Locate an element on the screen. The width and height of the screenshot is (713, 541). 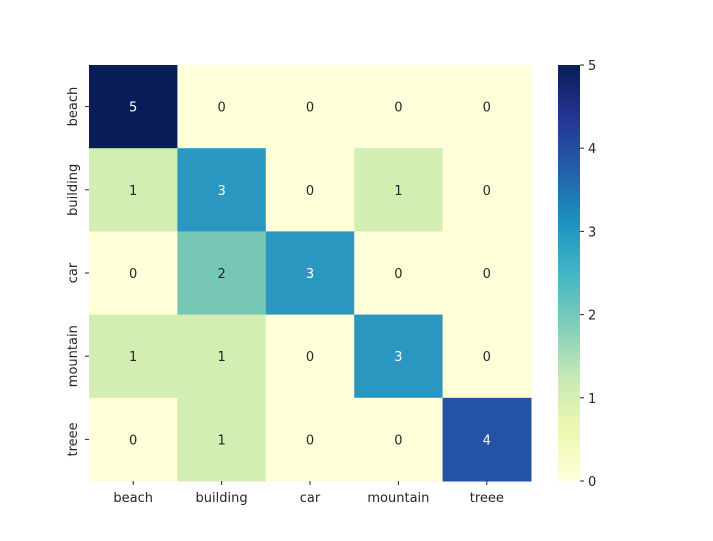
colorbar-gradient is located at coordinates (569, 273).